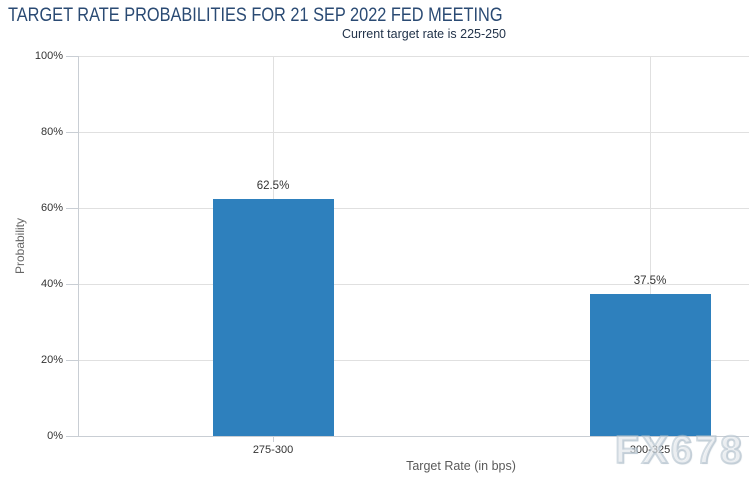  What do you see at coordinates (413, 284) in the screenshot?
I see `gridline-40%` at bounding box center [413, 284].